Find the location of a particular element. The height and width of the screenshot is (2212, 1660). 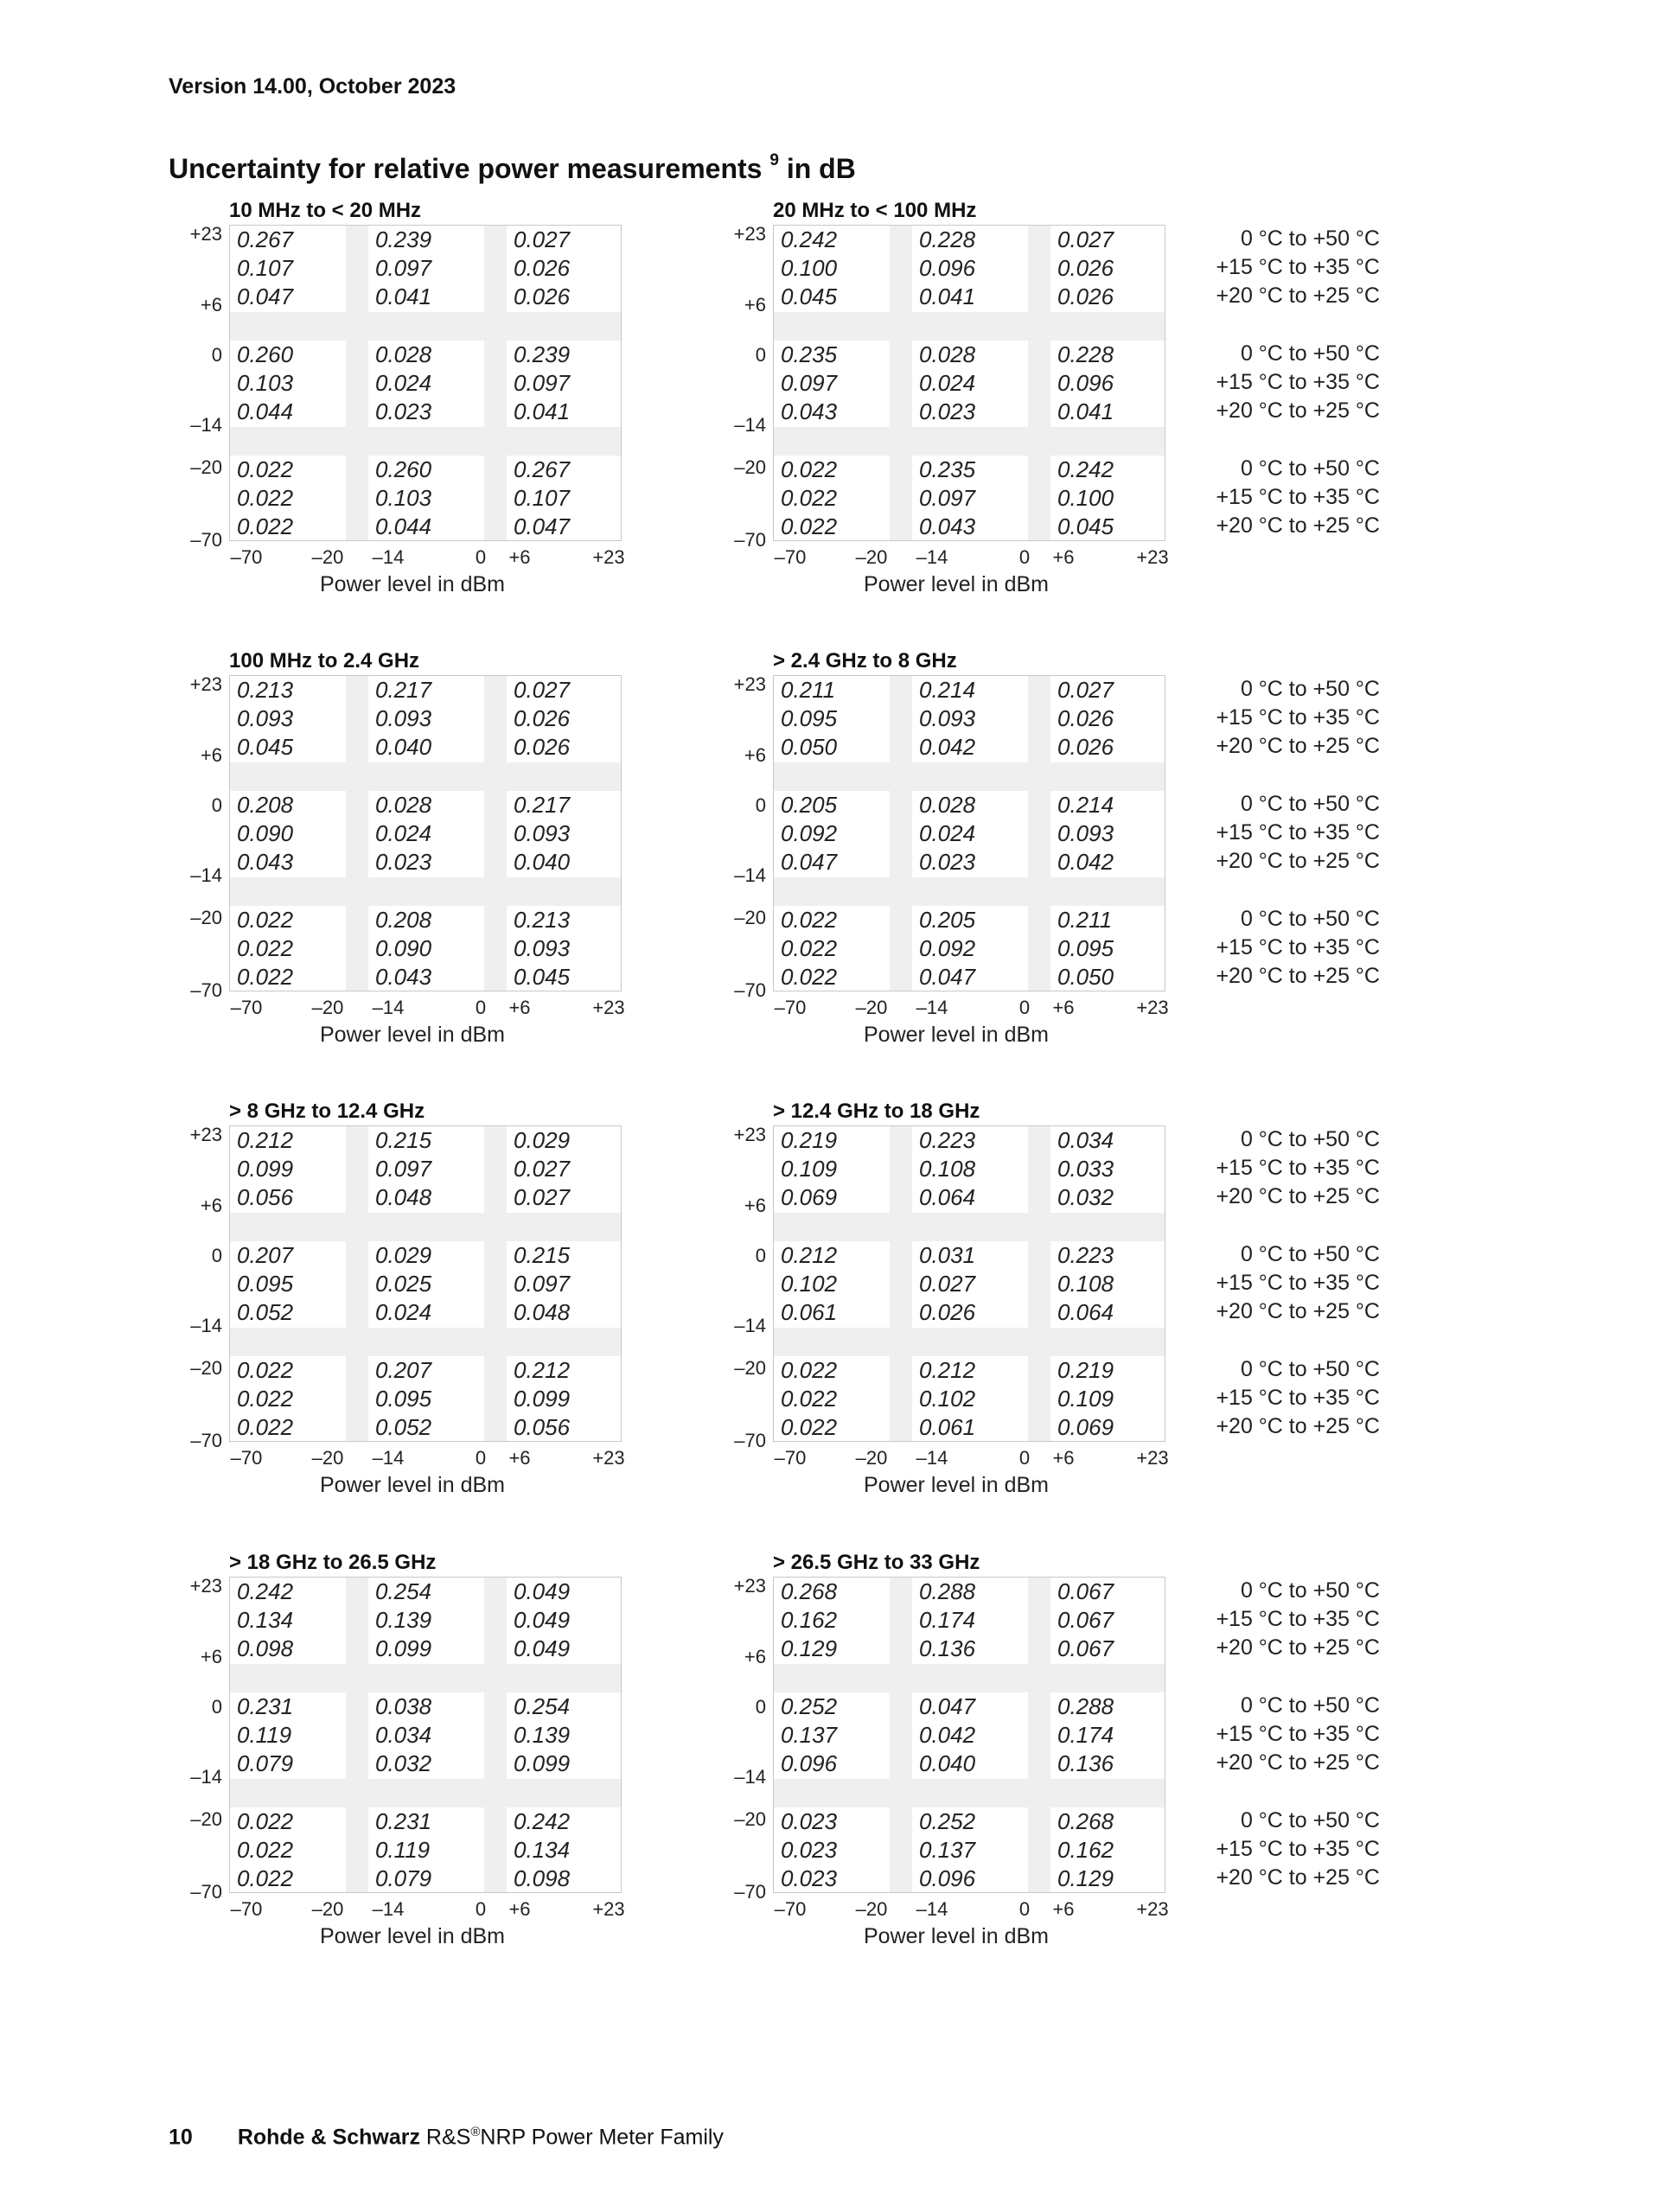

y-tick-label: +6 is located at coordinates (755, 755).